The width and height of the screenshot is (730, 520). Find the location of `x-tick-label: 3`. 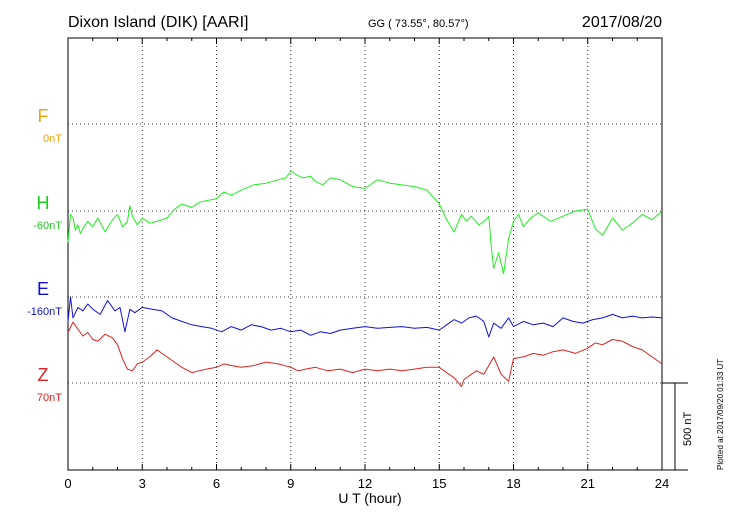

x-tick-label: 3 is located at coordinates (142, 483).